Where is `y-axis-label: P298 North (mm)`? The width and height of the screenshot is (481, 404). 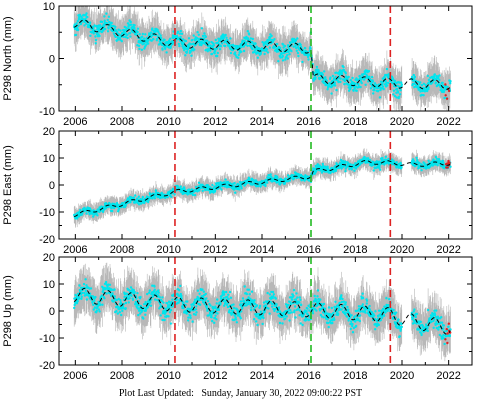 y-axis-label: P298 North (mm) is located at coordinates (8, 58).